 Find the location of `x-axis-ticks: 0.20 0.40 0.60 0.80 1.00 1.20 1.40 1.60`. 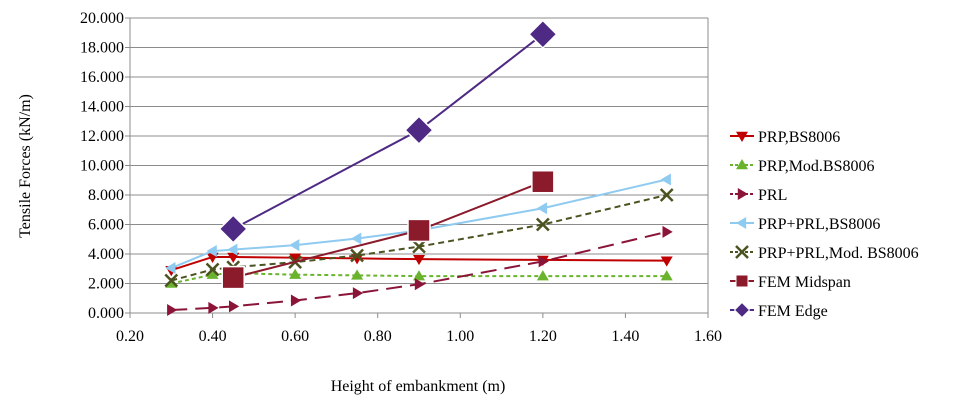

x-axis-ticks: 0.20 0.40 0.60 0.80 1.00 1.20 1.40 1.60 is located at coordinates (419, 329).